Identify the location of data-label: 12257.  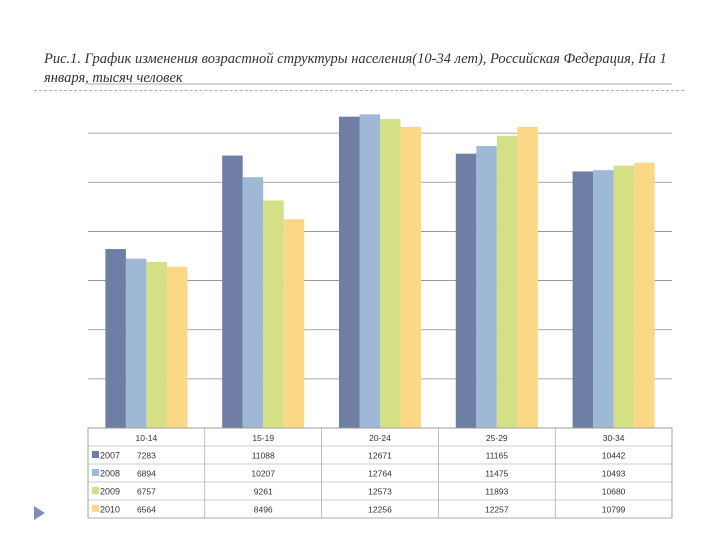
(497, 510).